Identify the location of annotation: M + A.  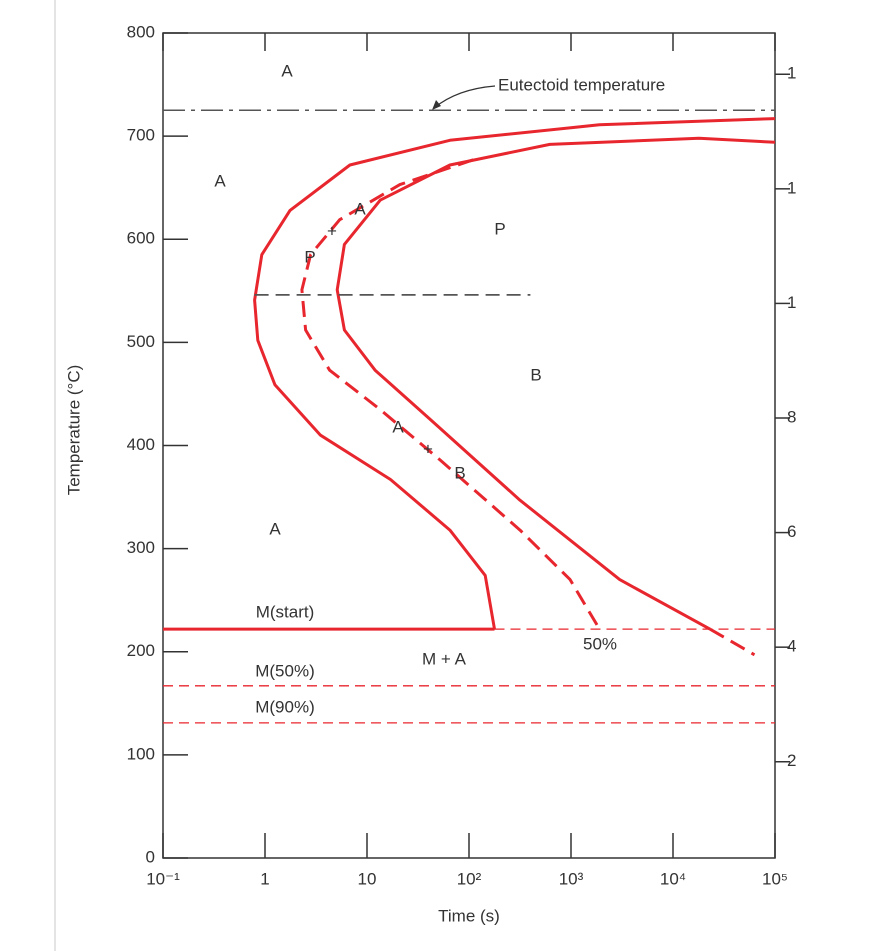
(444, 658).